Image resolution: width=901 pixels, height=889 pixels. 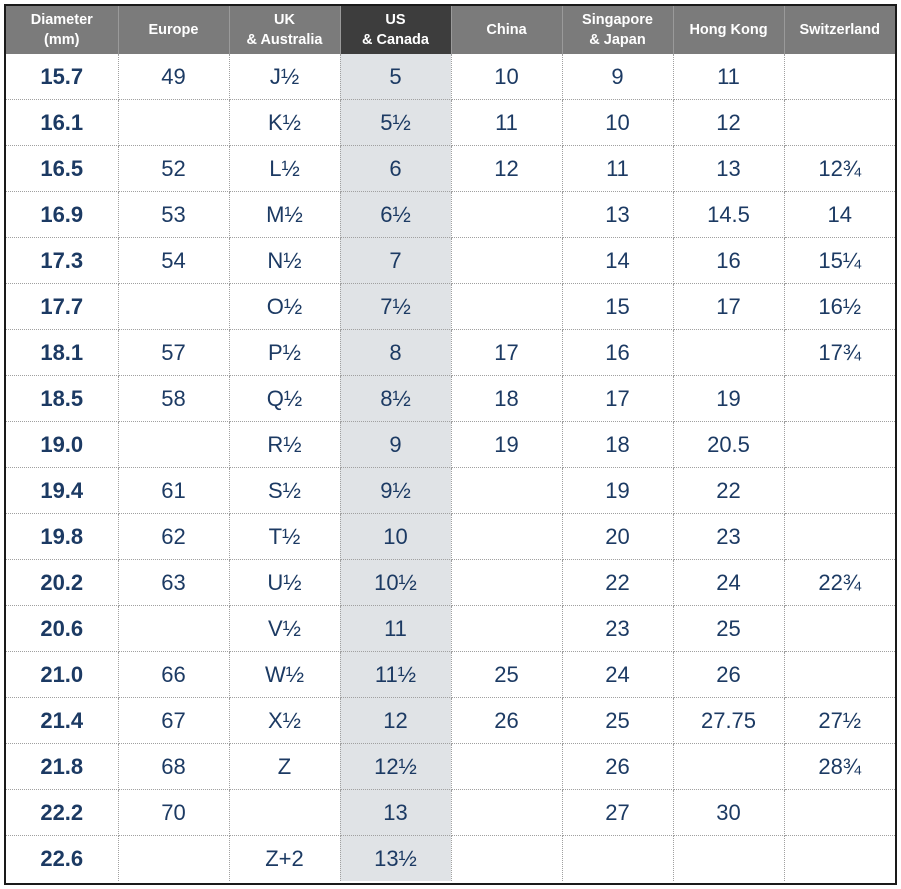 What do you see at coordinates (396, 122) in the screenshot?
I see `size-cell-us-canada: 5½` at bounding box center [396, 122].